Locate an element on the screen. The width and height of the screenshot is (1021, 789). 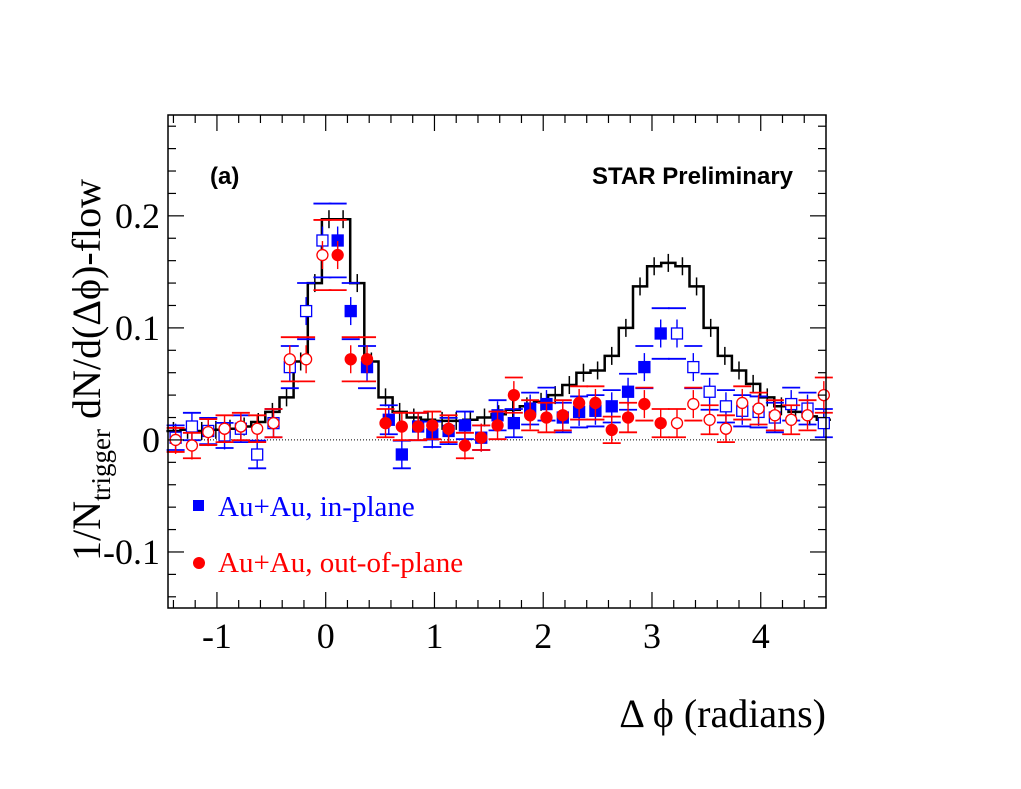
x-axis-label: Δ ϕ (radians) is located at coordinates (722, 713).